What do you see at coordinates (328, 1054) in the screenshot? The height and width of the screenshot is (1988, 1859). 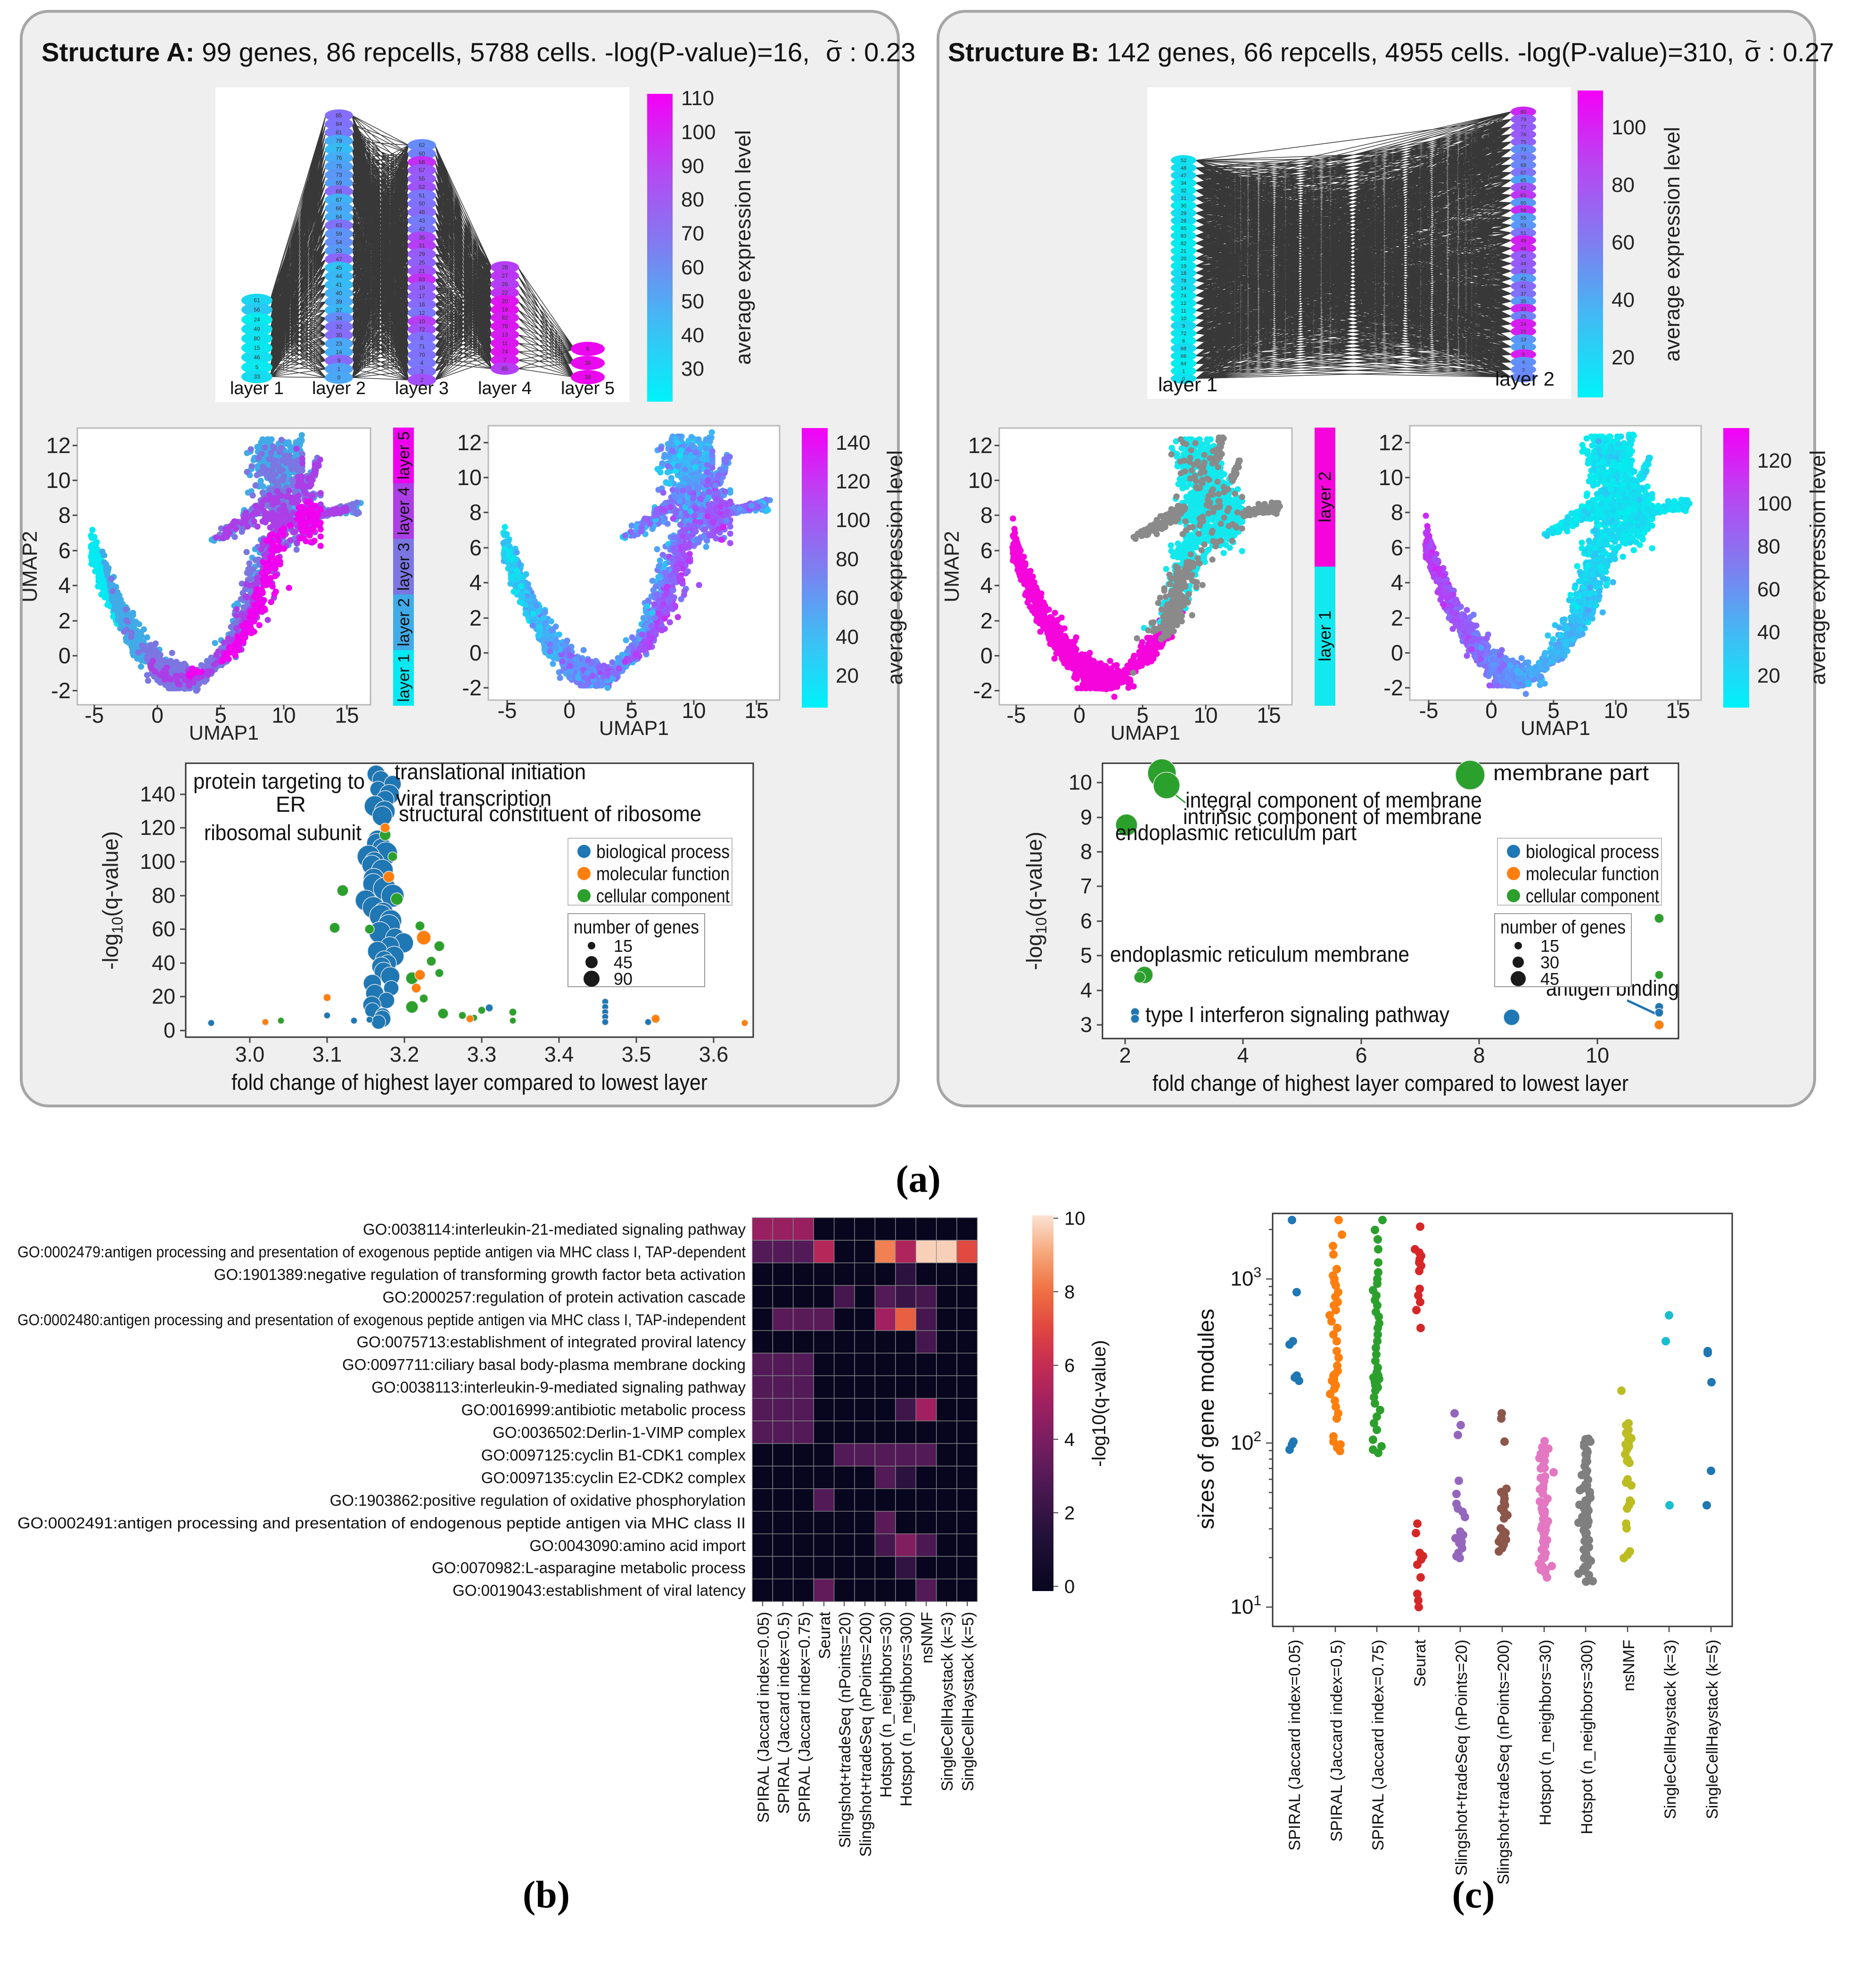 I see `svg-text: 3.1` at bounding box center [328, 1054].